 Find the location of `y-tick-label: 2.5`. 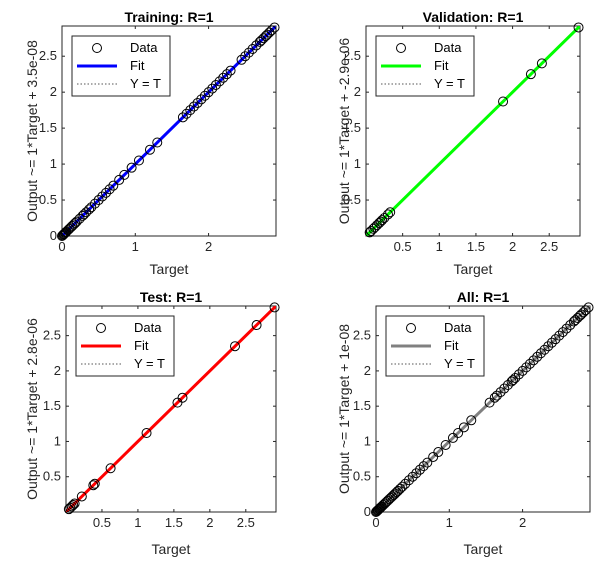

y-tick-label: 2.5 is located at coordinates (352, 55).